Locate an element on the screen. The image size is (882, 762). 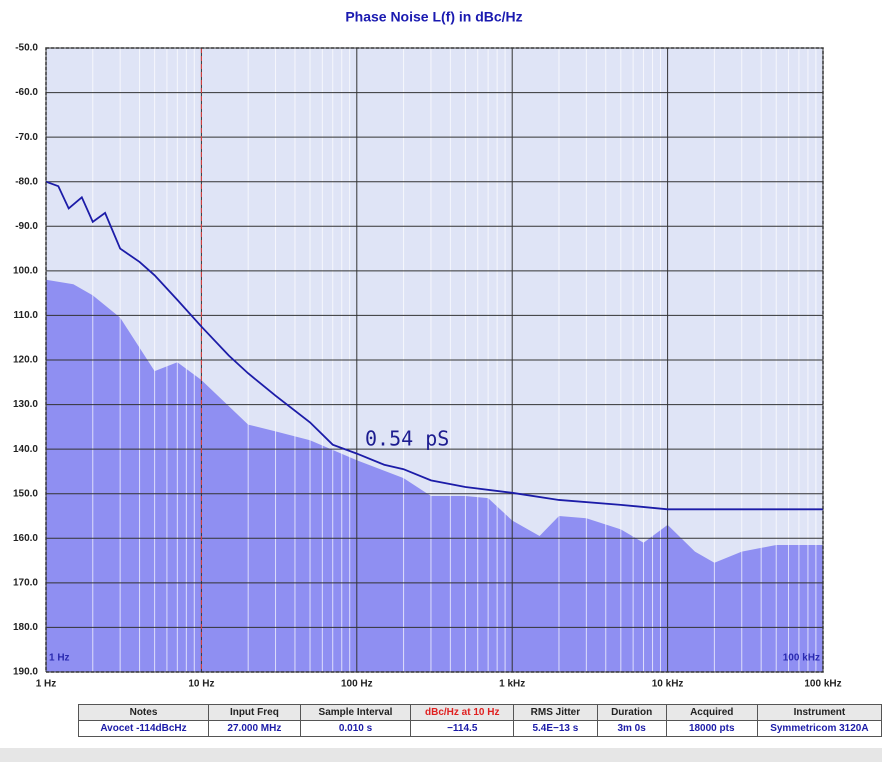
table-cell: 0.010 s is located at coordinates (355, 728).